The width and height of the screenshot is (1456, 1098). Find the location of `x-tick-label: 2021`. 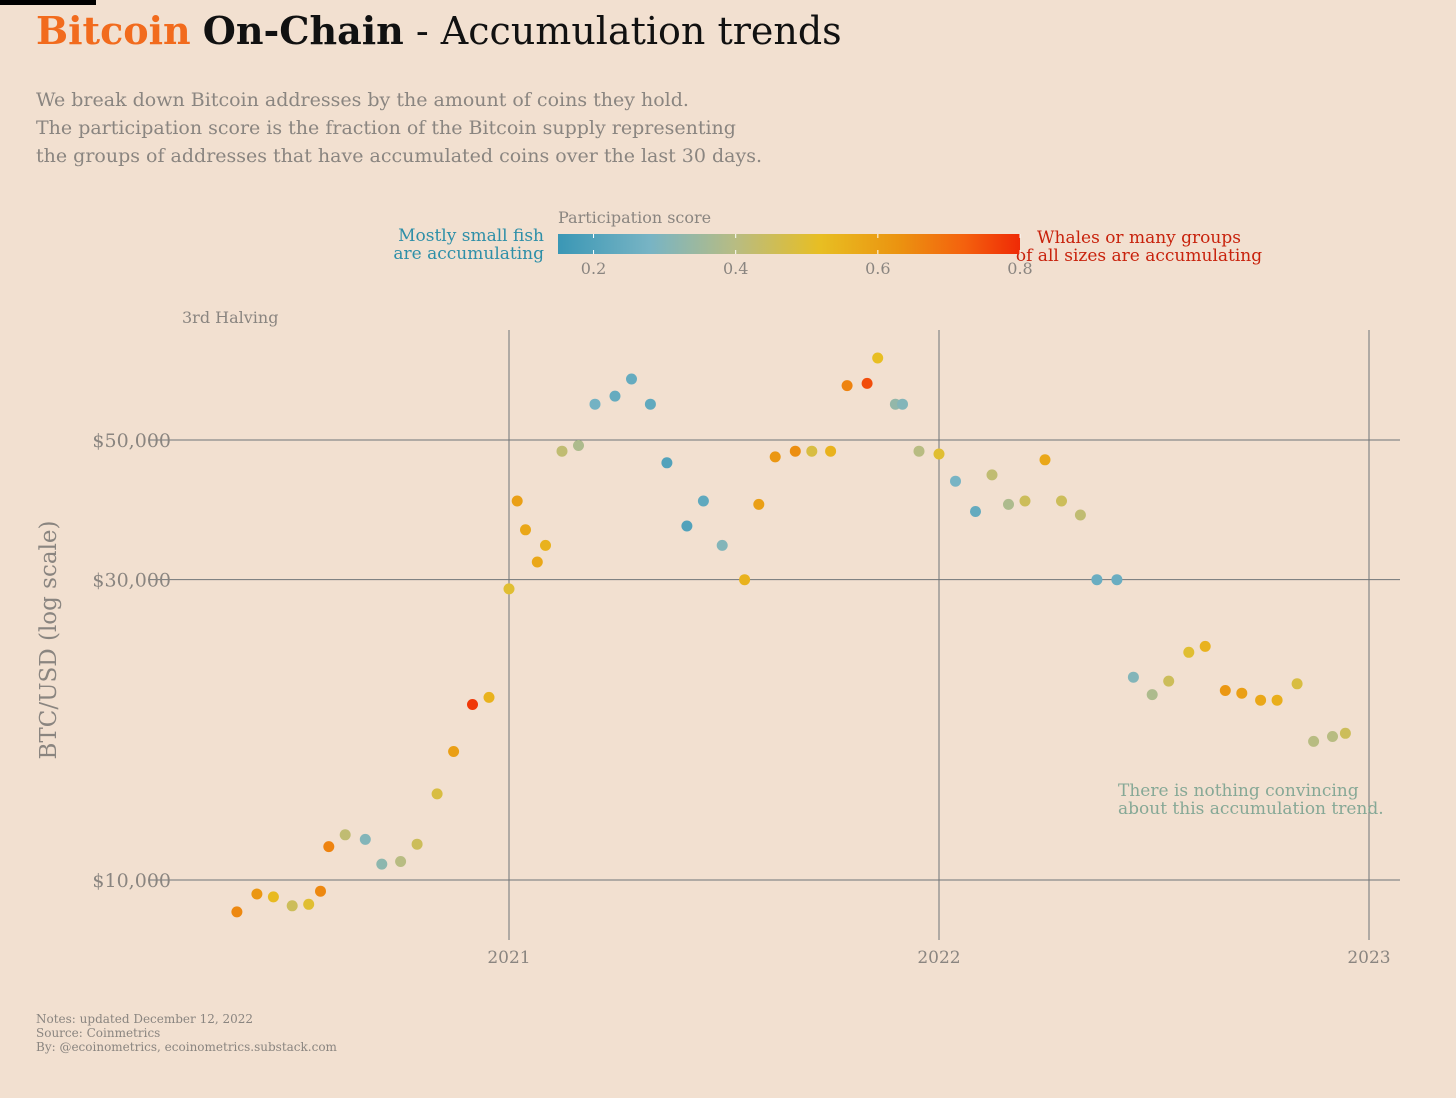

x-tick-label: 2021 is located at coordinates (508, 958).